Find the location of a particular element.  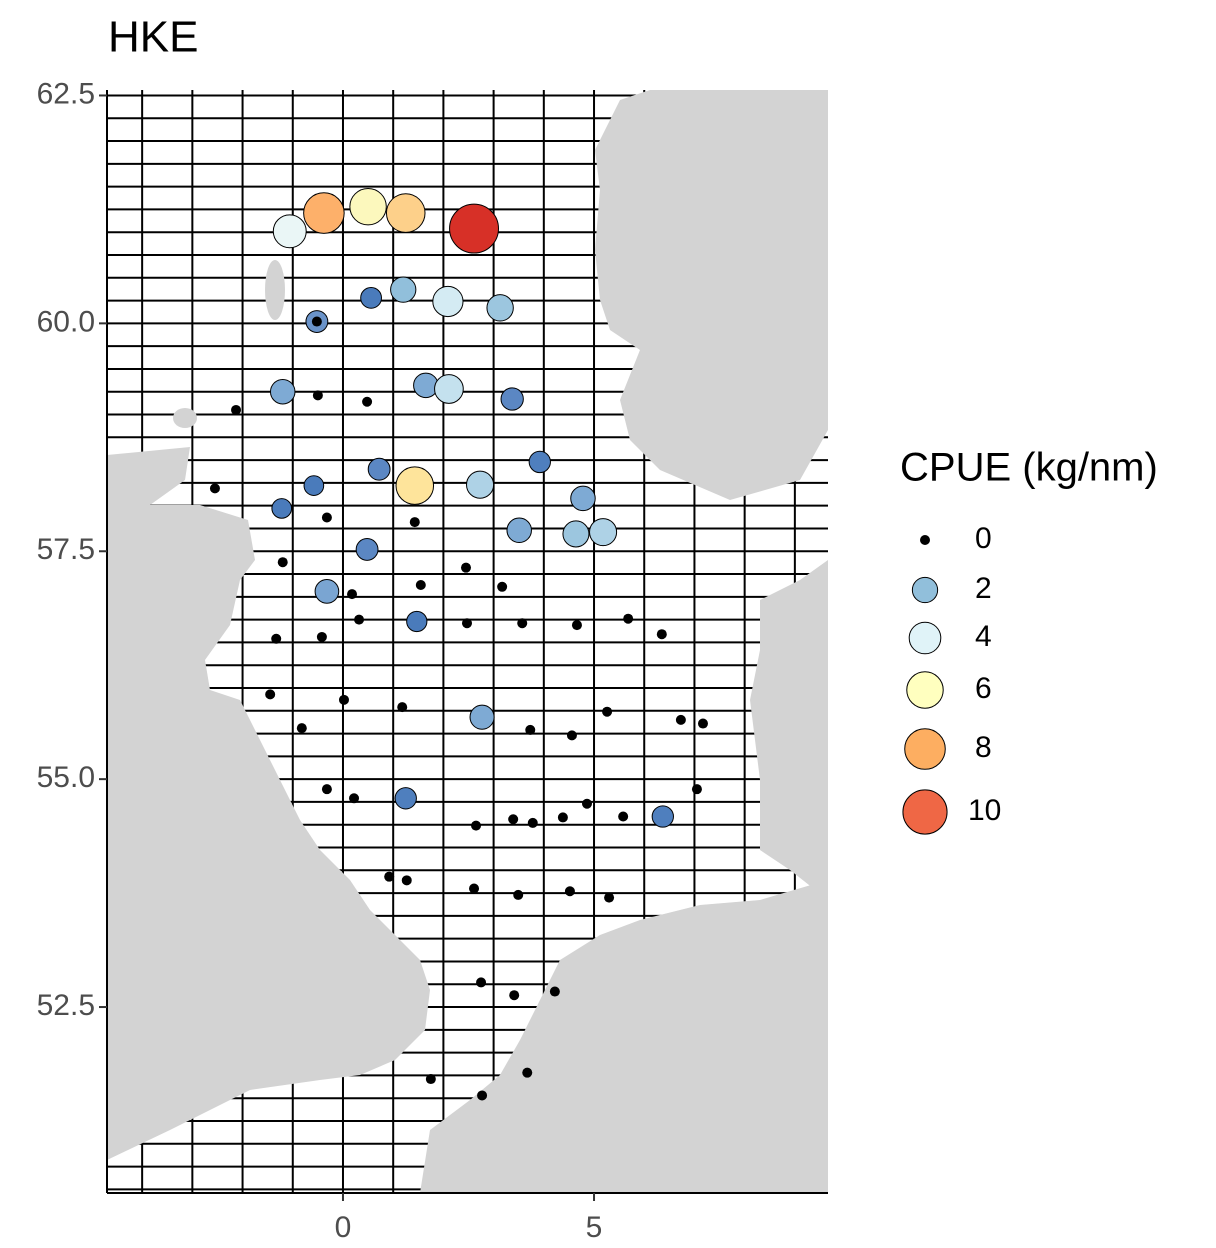

shetland is located at coordinates (275, 290).